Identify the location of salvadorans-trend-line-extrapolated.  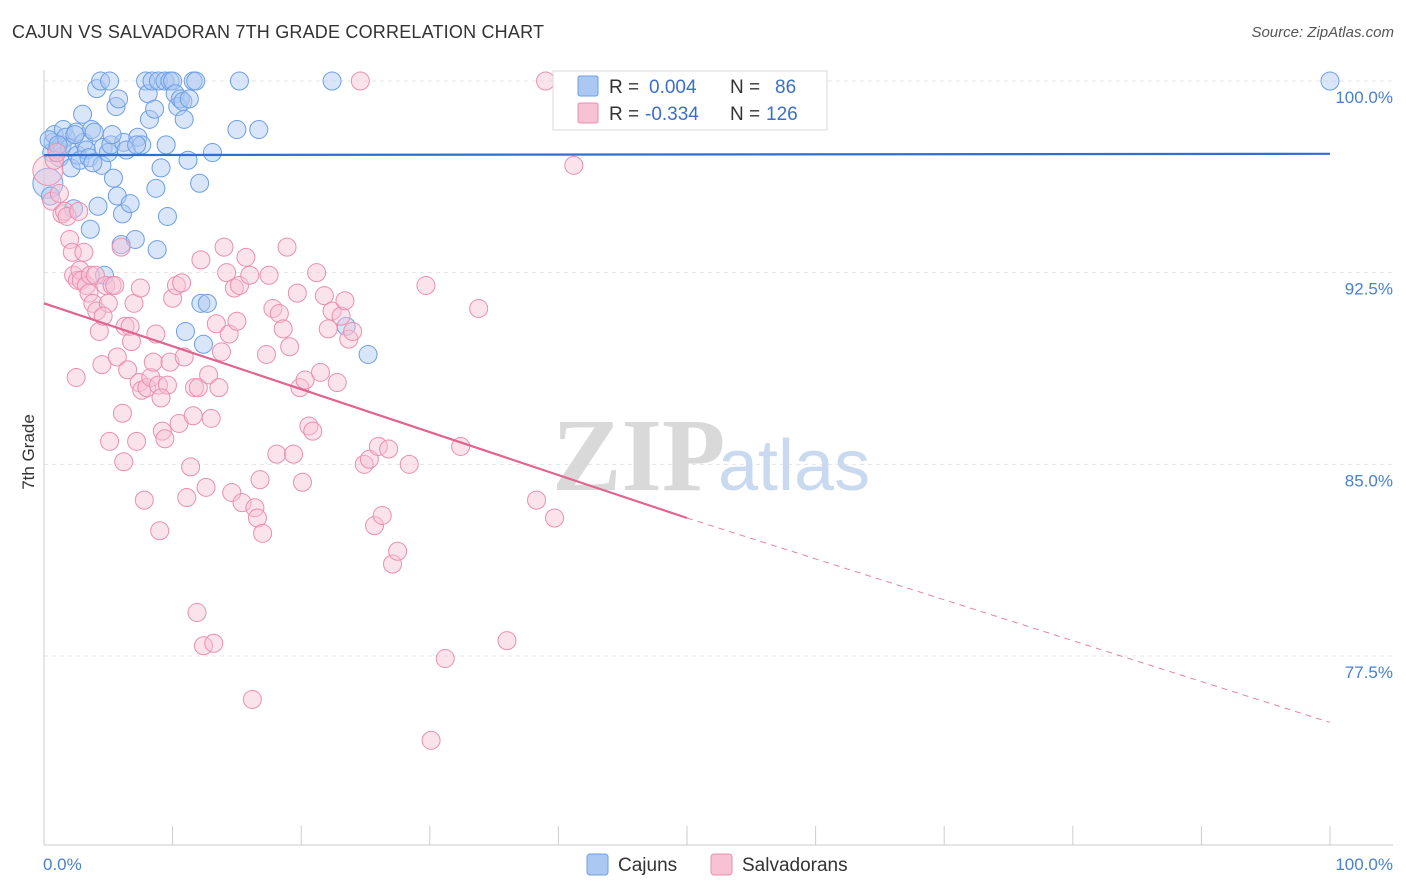
(1008, 620).